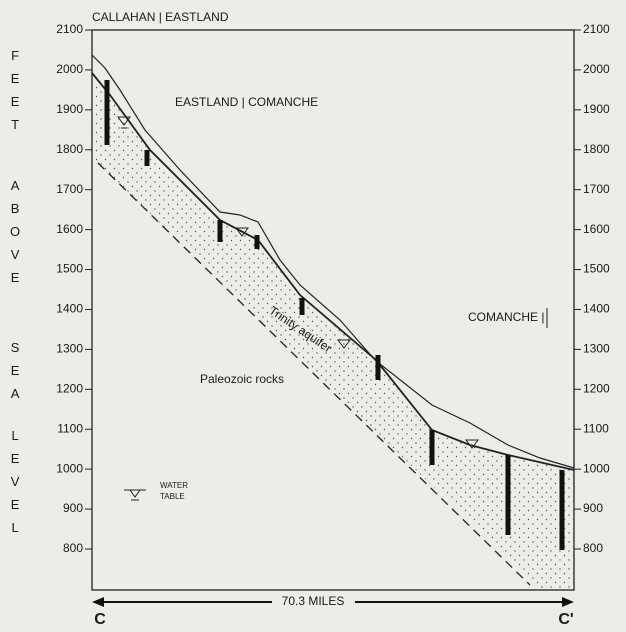 Image resolution: width=626 pixels, height=632 pixels. What do you see at coordinates (565, 619) in the screenshot?
I see `section-end: C'` at bounding box center [565, 619].